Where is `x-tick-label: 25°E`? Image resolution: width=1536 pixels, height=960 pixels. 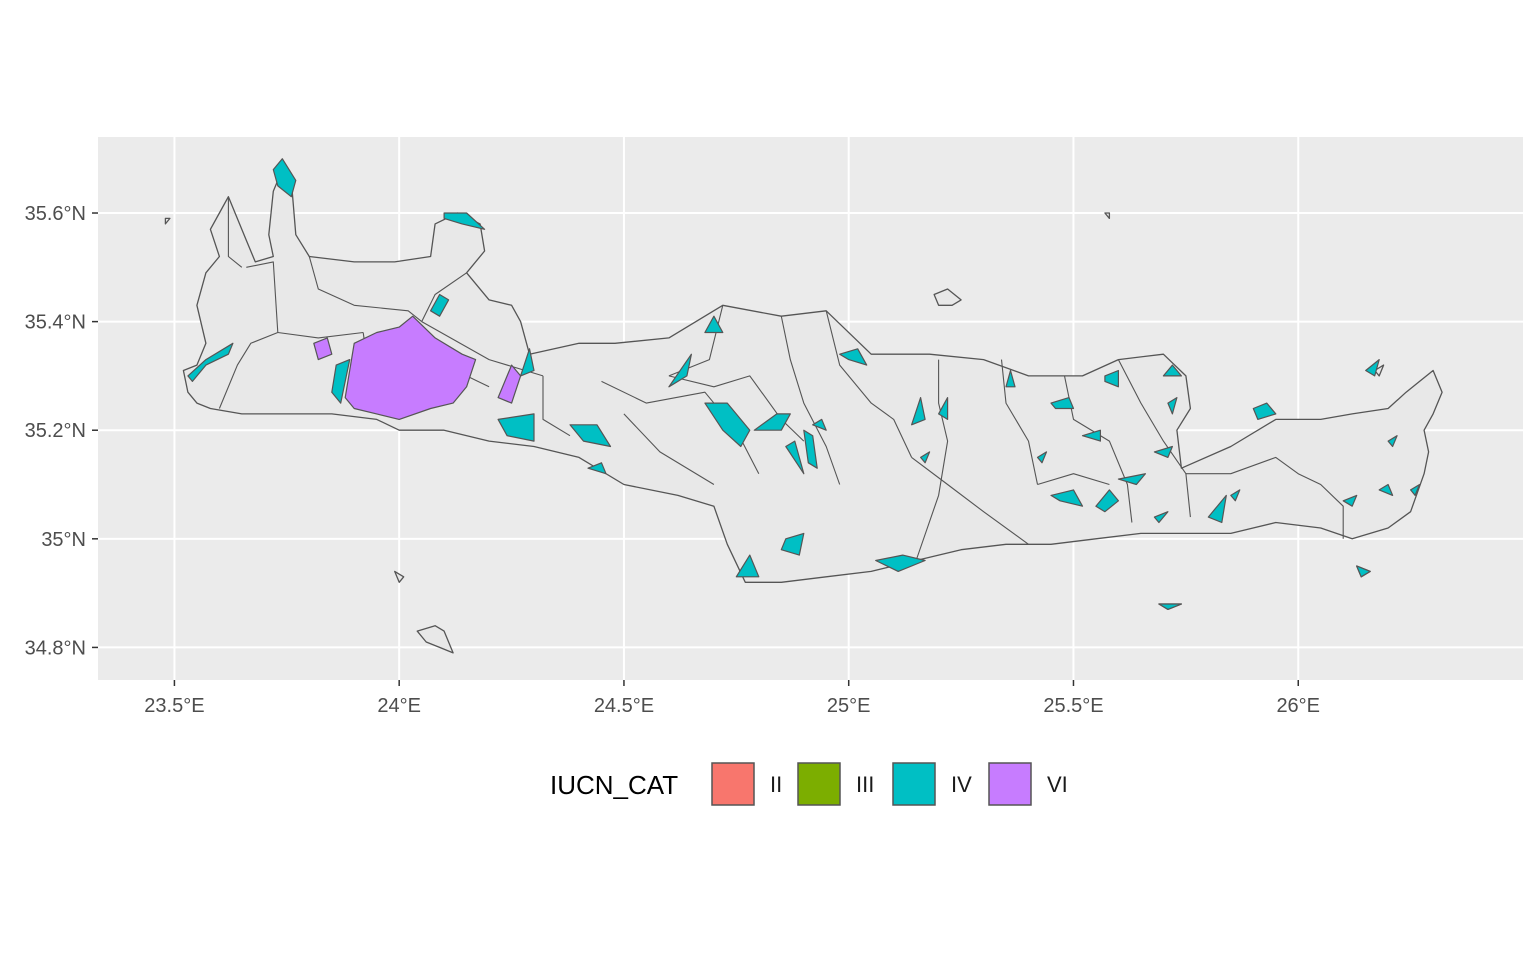 x-tick-label: 25°E is located at coordinates (849, 706).